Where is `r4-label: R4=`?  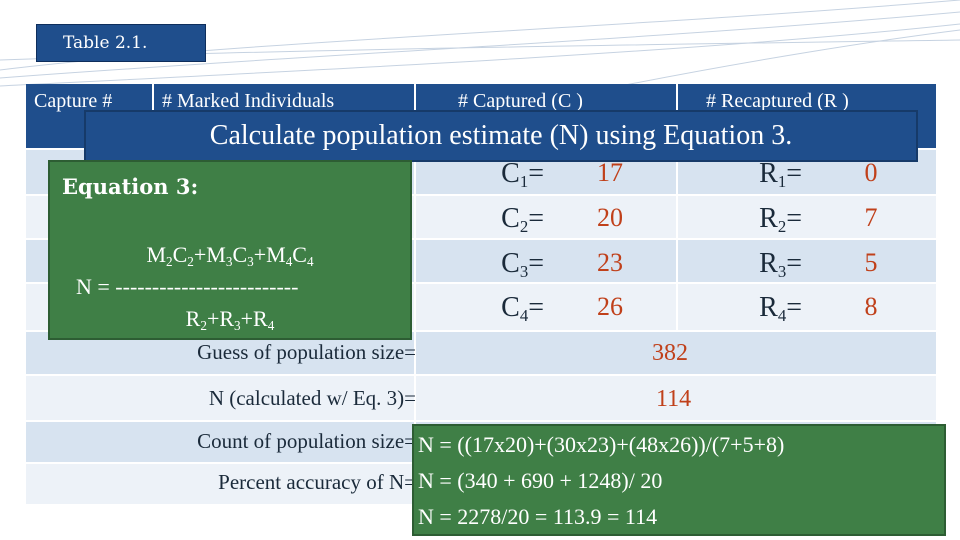 r4-label: R4= is located at coordinates (780, 309).